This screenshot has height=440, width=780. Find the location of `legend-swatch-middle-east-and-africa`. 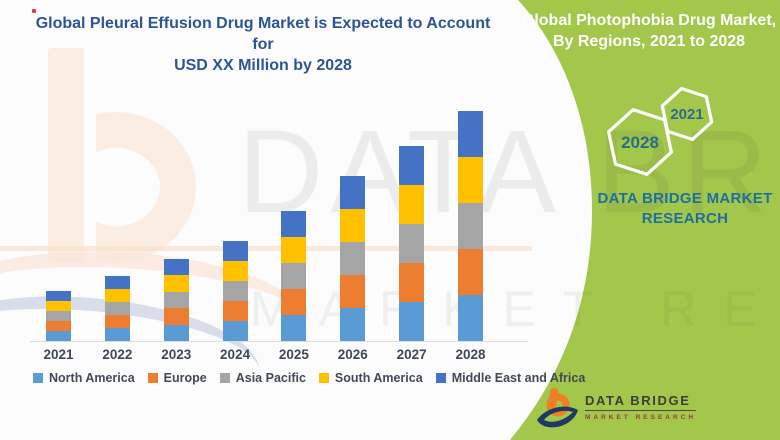

legend-swatch-middle-east-and-africa is located at coordinates (440, 378).